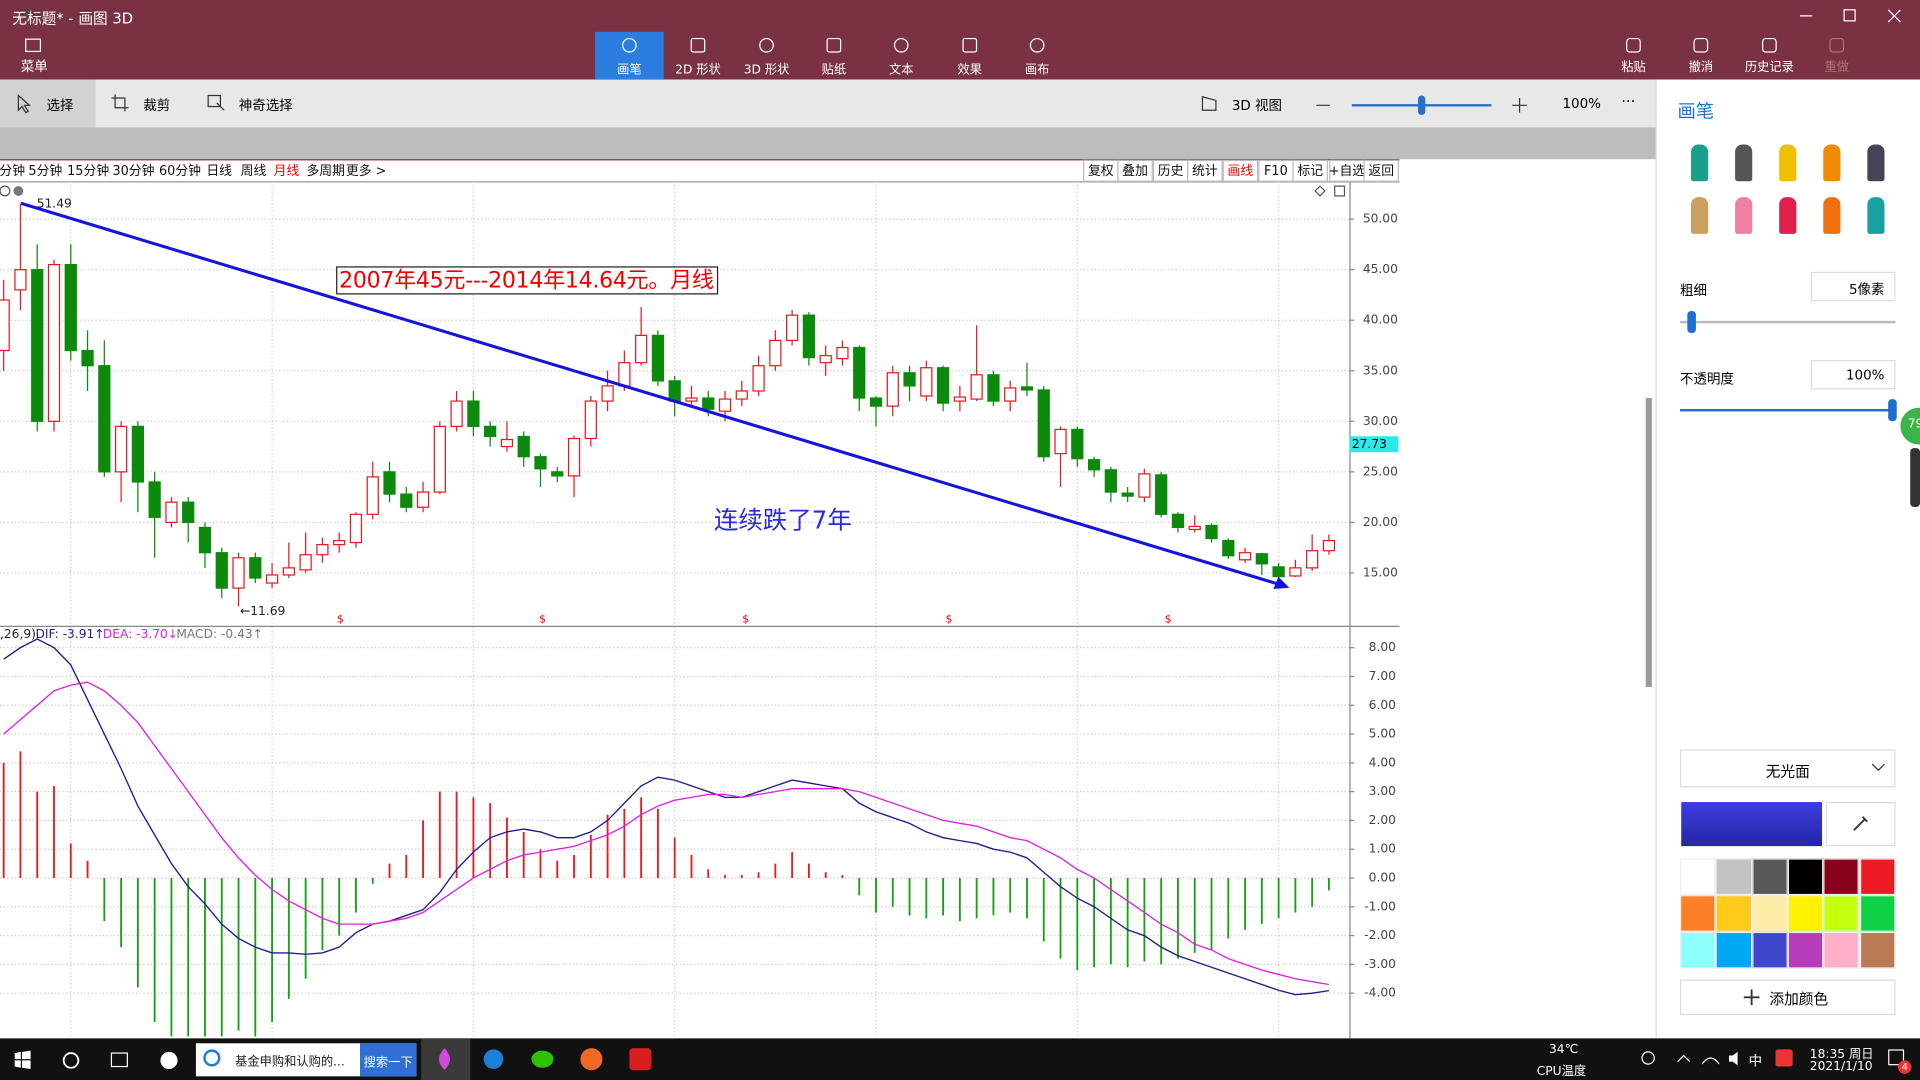 The image size is (1920, 1080). I want to click on volume-icon, so click(1733, 1058).